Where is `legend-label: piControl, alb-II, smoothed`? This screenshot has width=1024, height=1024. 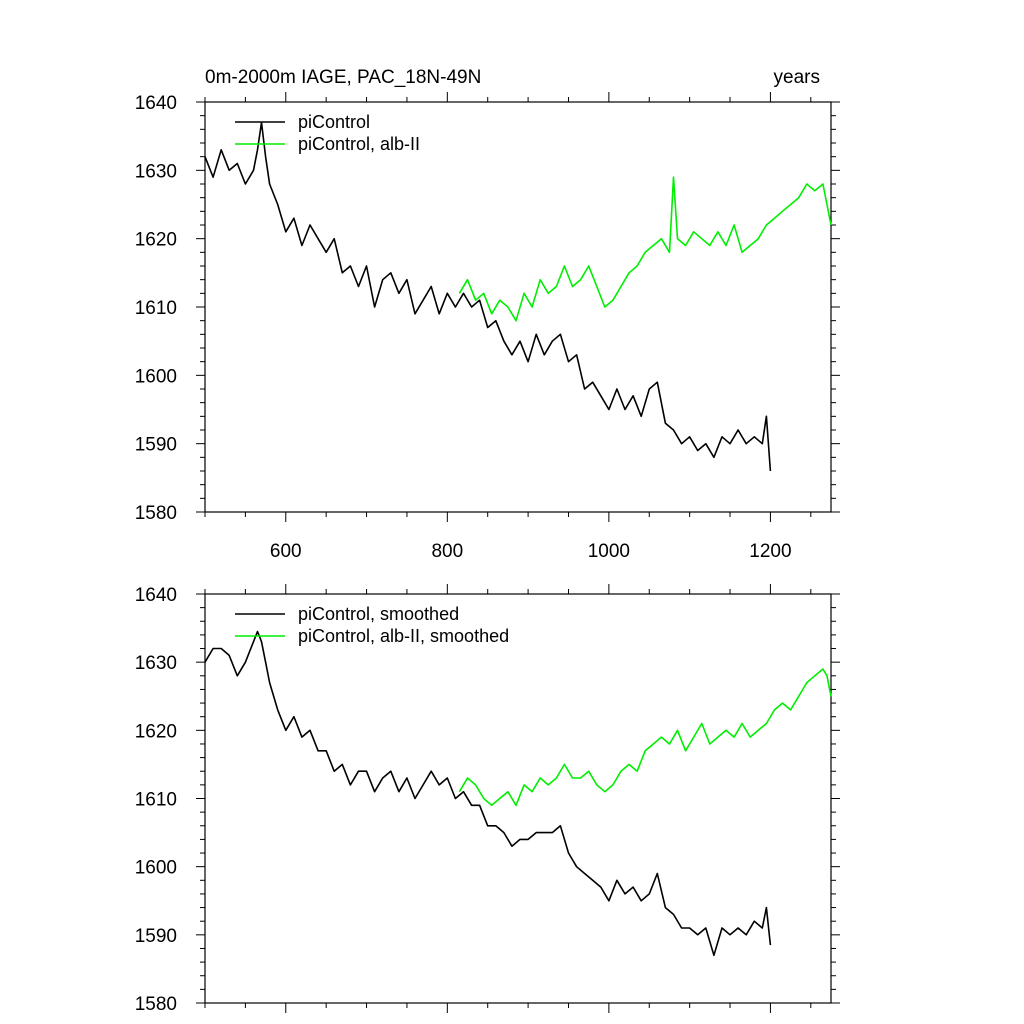 legend-label: piControl, alb-II, smoothed is located at coordinates (403, 636).